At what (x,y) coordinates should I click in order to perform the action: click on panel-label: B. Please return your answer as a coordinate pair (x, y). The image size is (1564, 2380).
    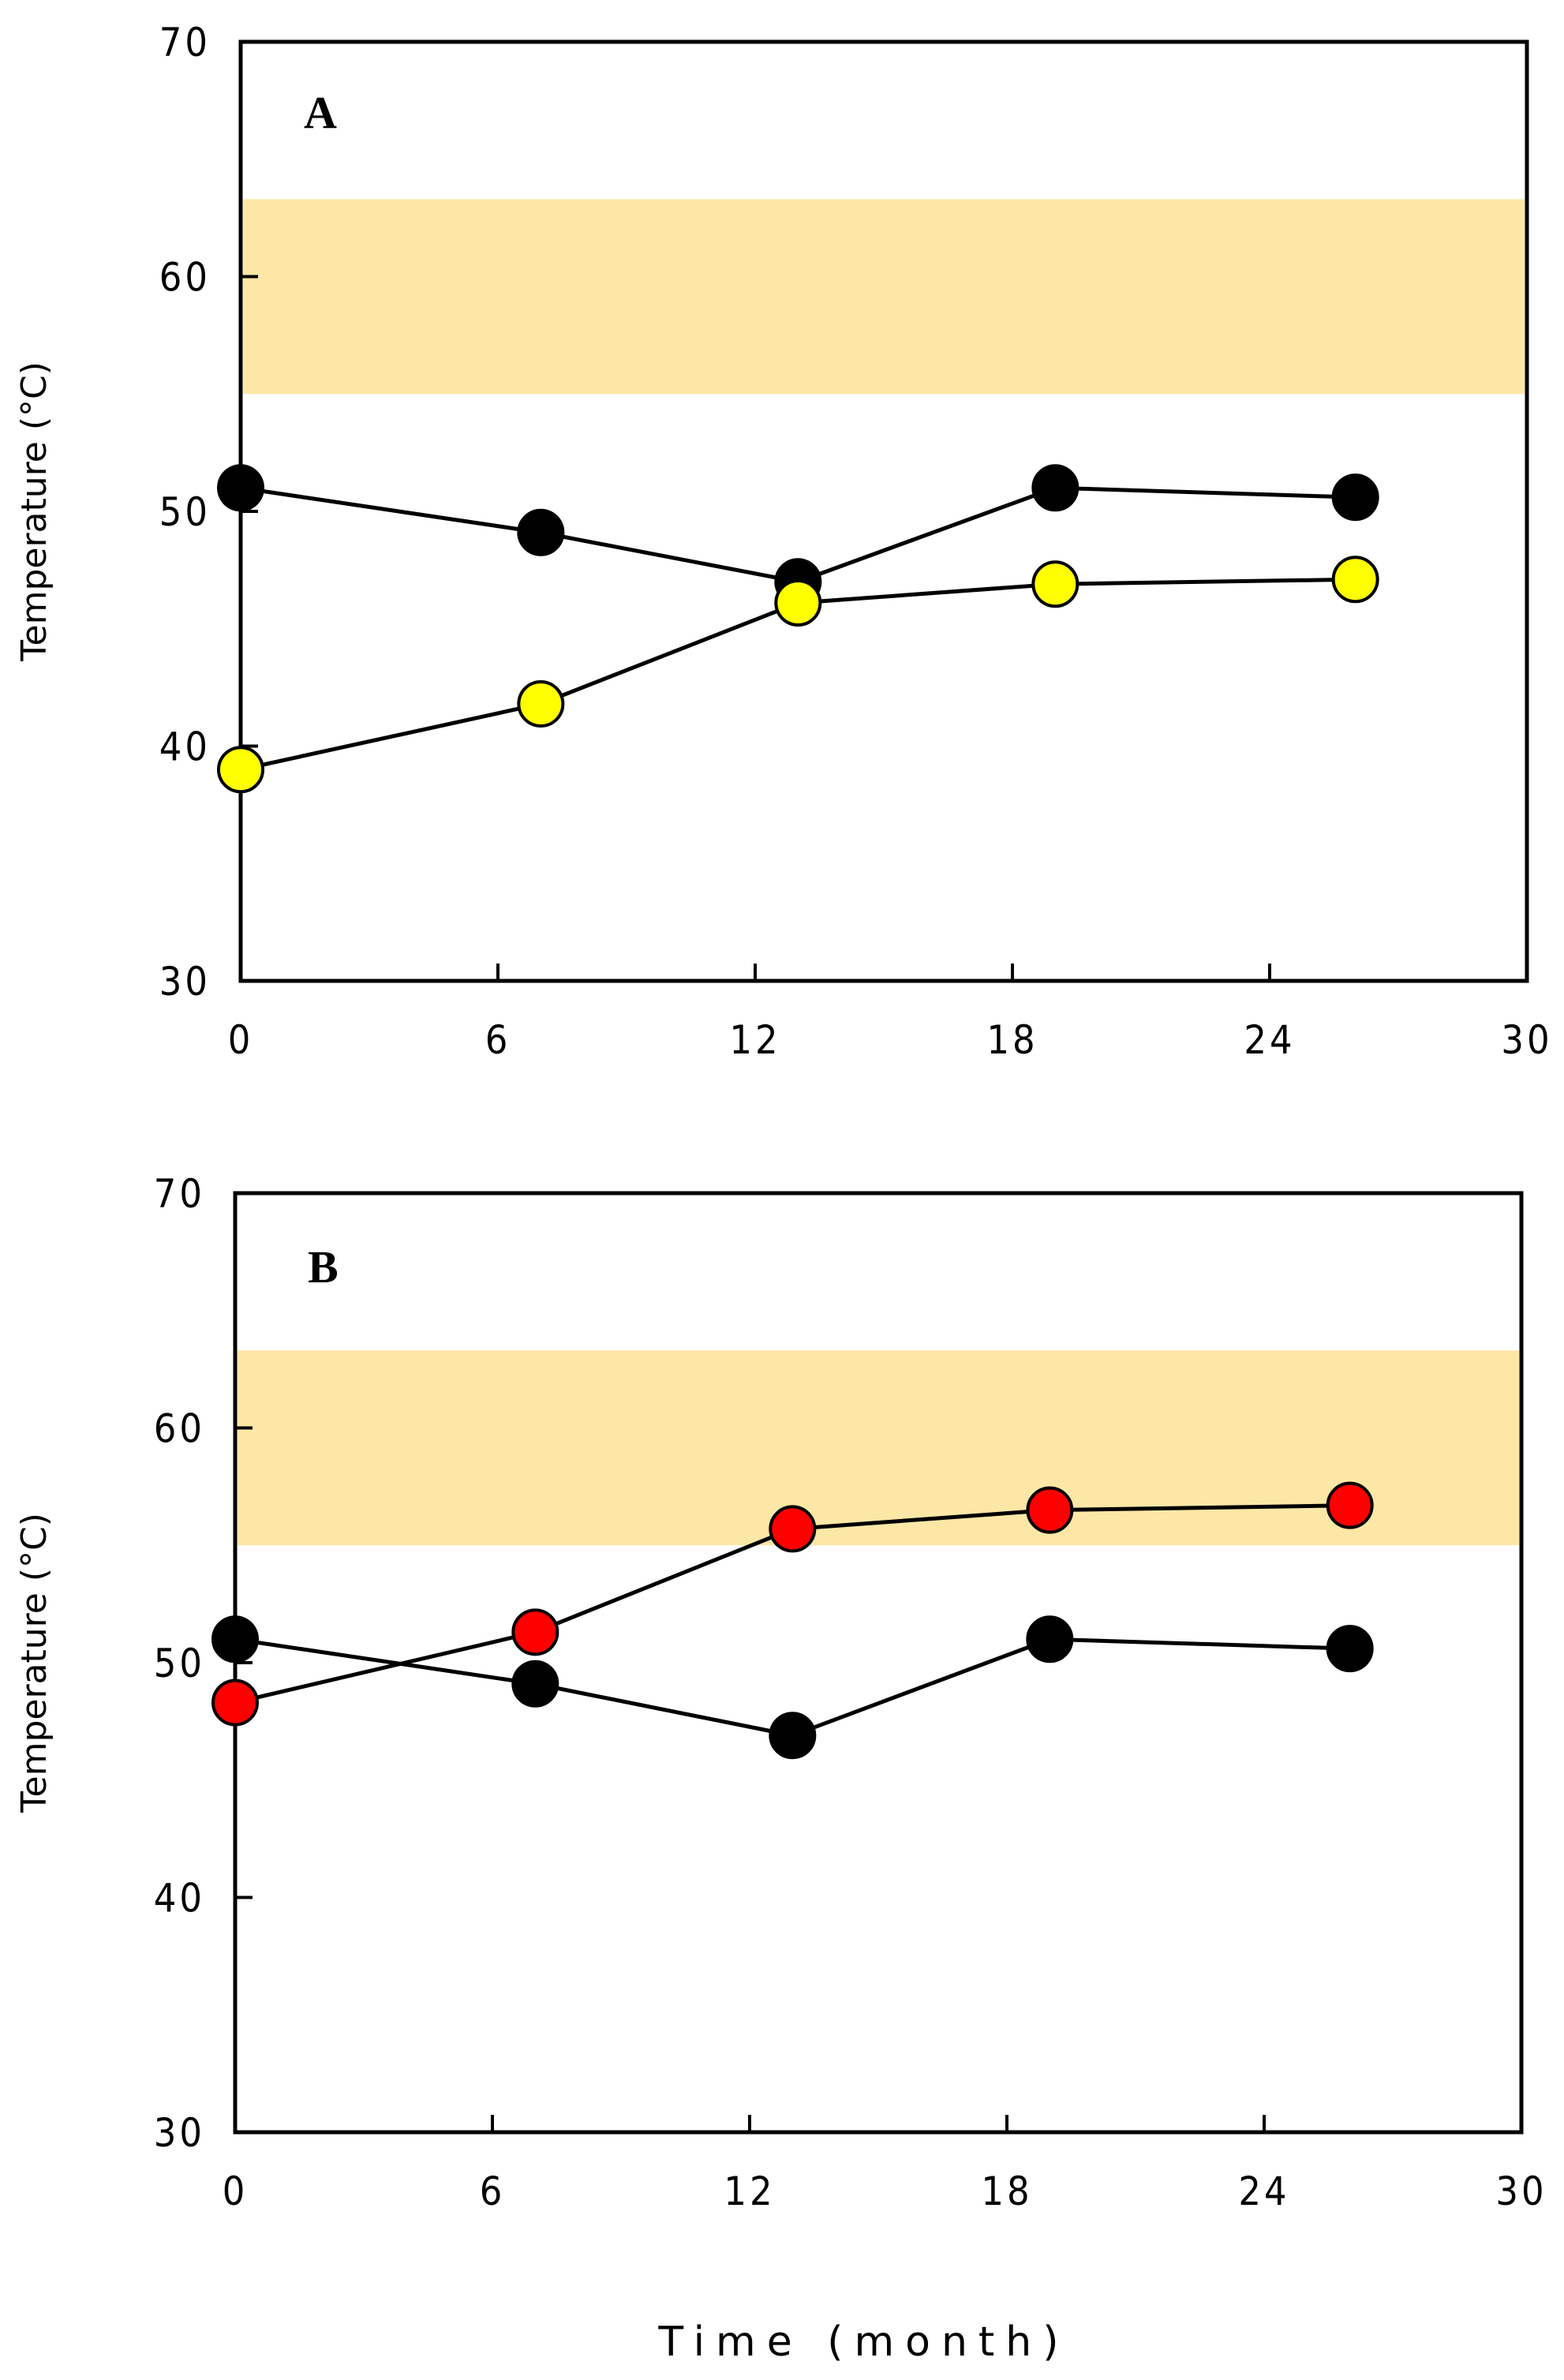
    Looking at the image, I should click on (323, 1267).